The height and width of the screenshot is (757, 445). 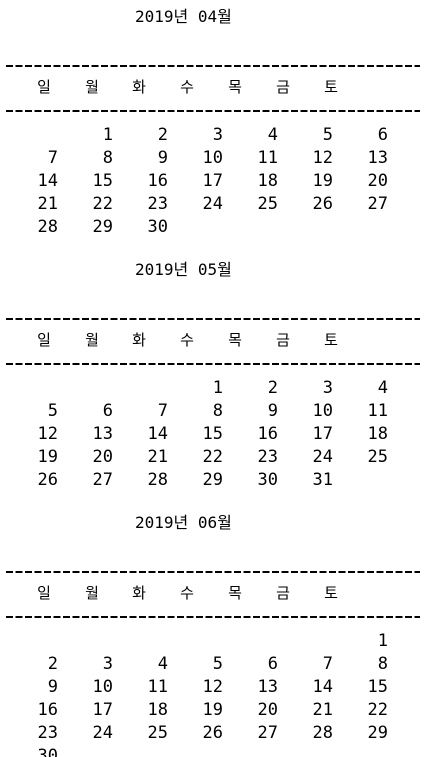 I want to click on day-cell: 31, so click(x=322, y=480).